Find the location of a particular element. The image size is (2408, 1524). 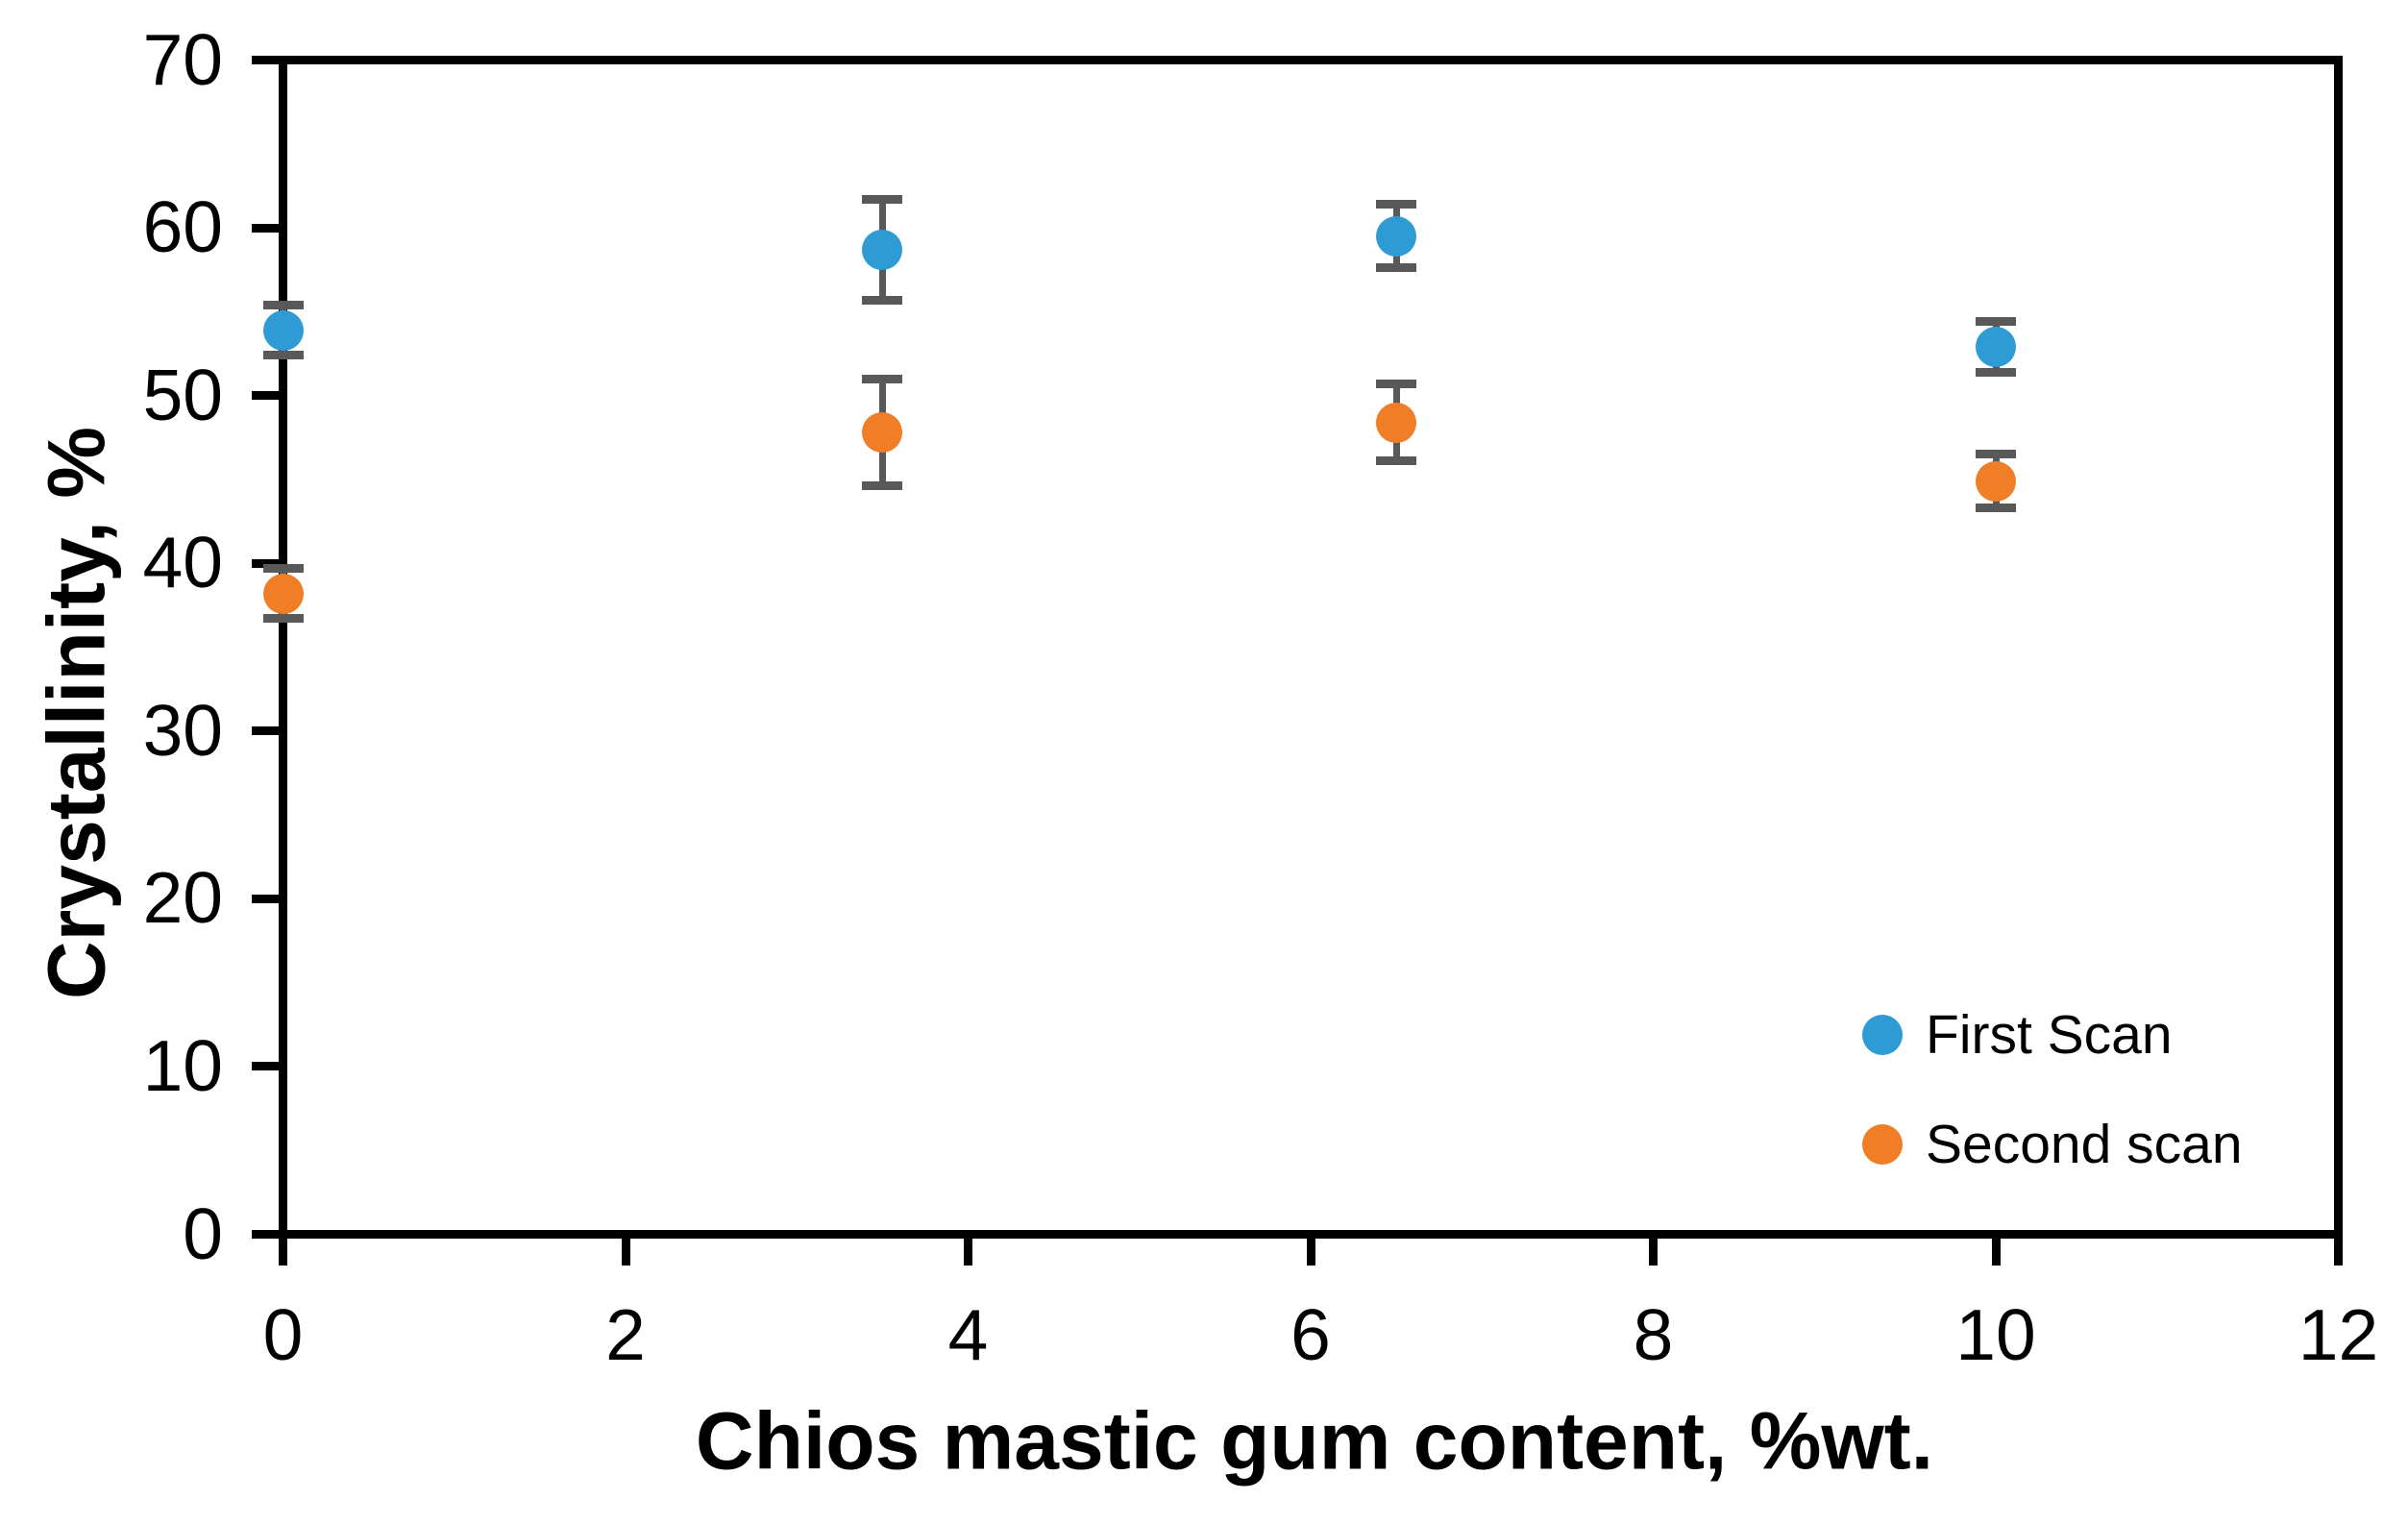

legend-item: First Scan is located at coordinates (2052, 1035).